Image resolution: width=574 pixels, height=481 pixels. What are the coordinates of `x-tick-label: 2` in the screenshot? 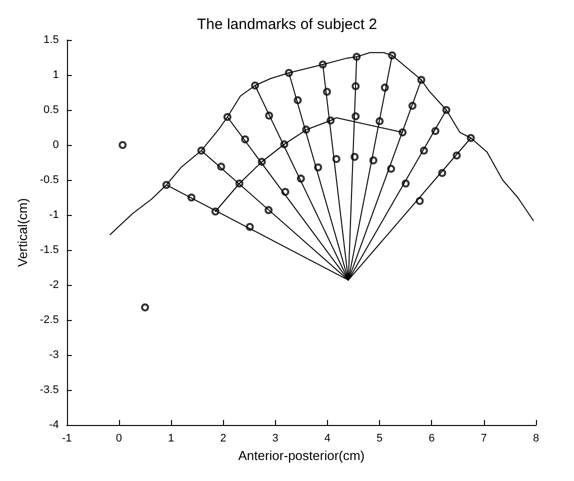 It's located at (223, 438).